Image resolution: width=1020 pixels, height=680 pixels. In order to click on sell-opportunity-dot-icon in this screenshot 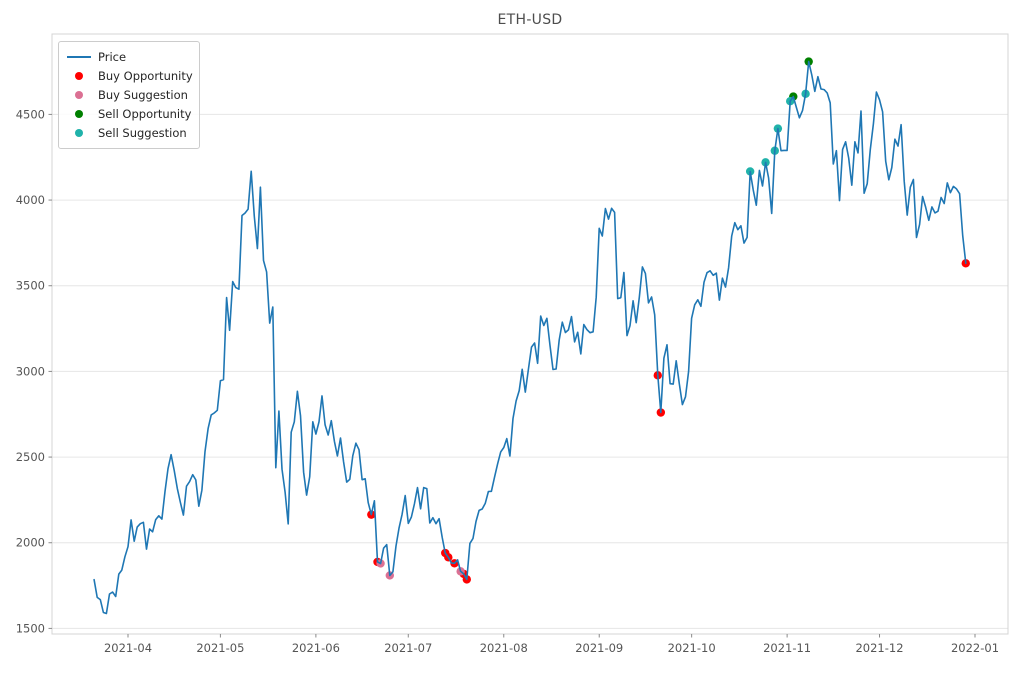, I will do `click(79, 113)`.